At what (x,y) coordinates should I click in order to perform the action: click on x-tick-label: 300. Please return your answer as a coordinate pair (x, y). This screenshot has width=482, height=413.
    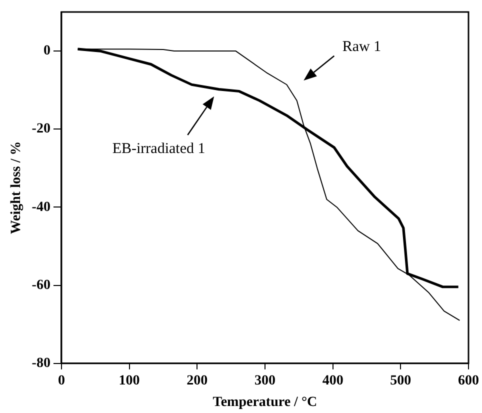
    Looking at the image, I should click on (265, 380).